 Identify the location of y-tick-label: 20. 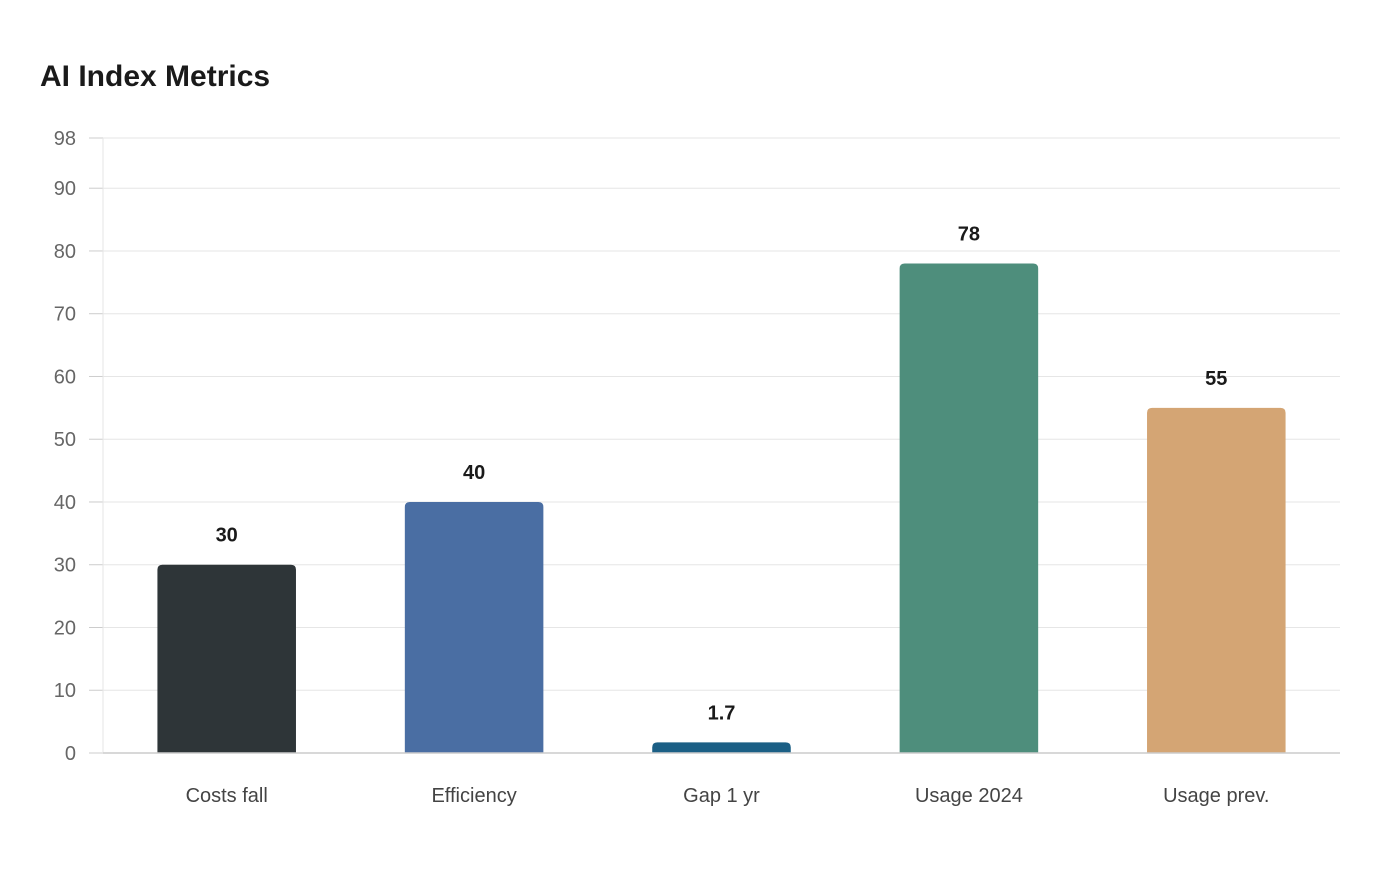
(65, 628).